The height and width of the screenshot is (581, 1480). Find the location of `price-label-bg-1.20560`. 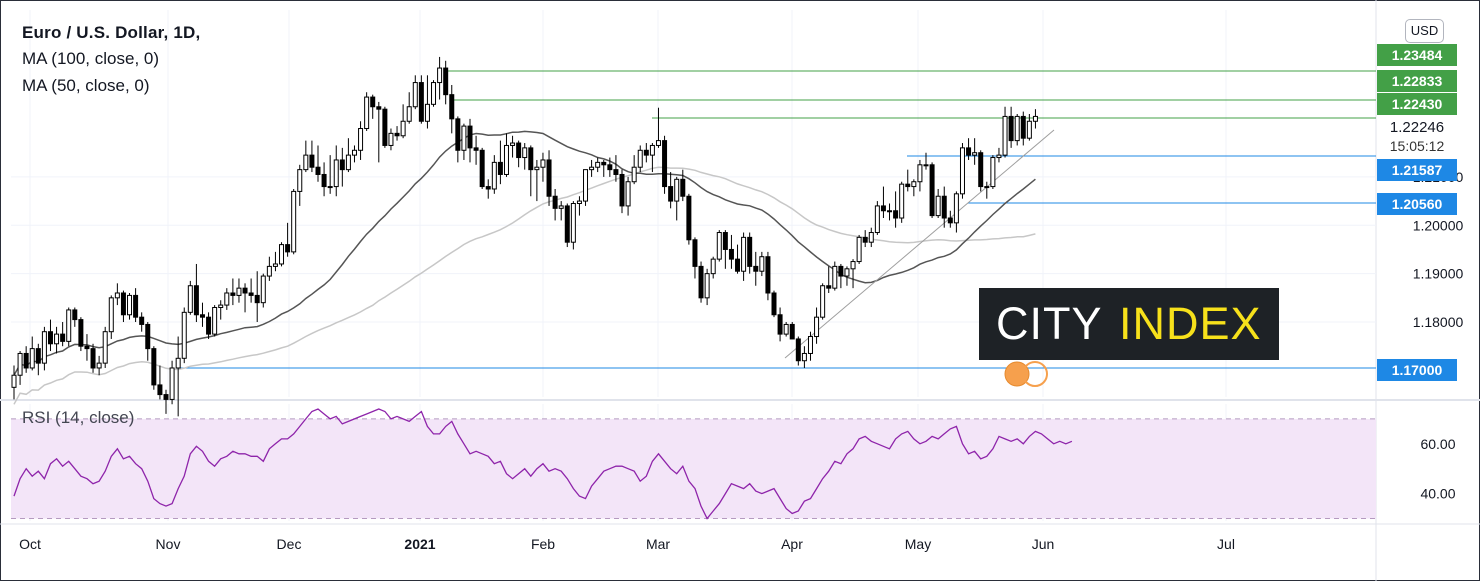

price-label-bg-1.20560 is located at coordinates (1417, 204).